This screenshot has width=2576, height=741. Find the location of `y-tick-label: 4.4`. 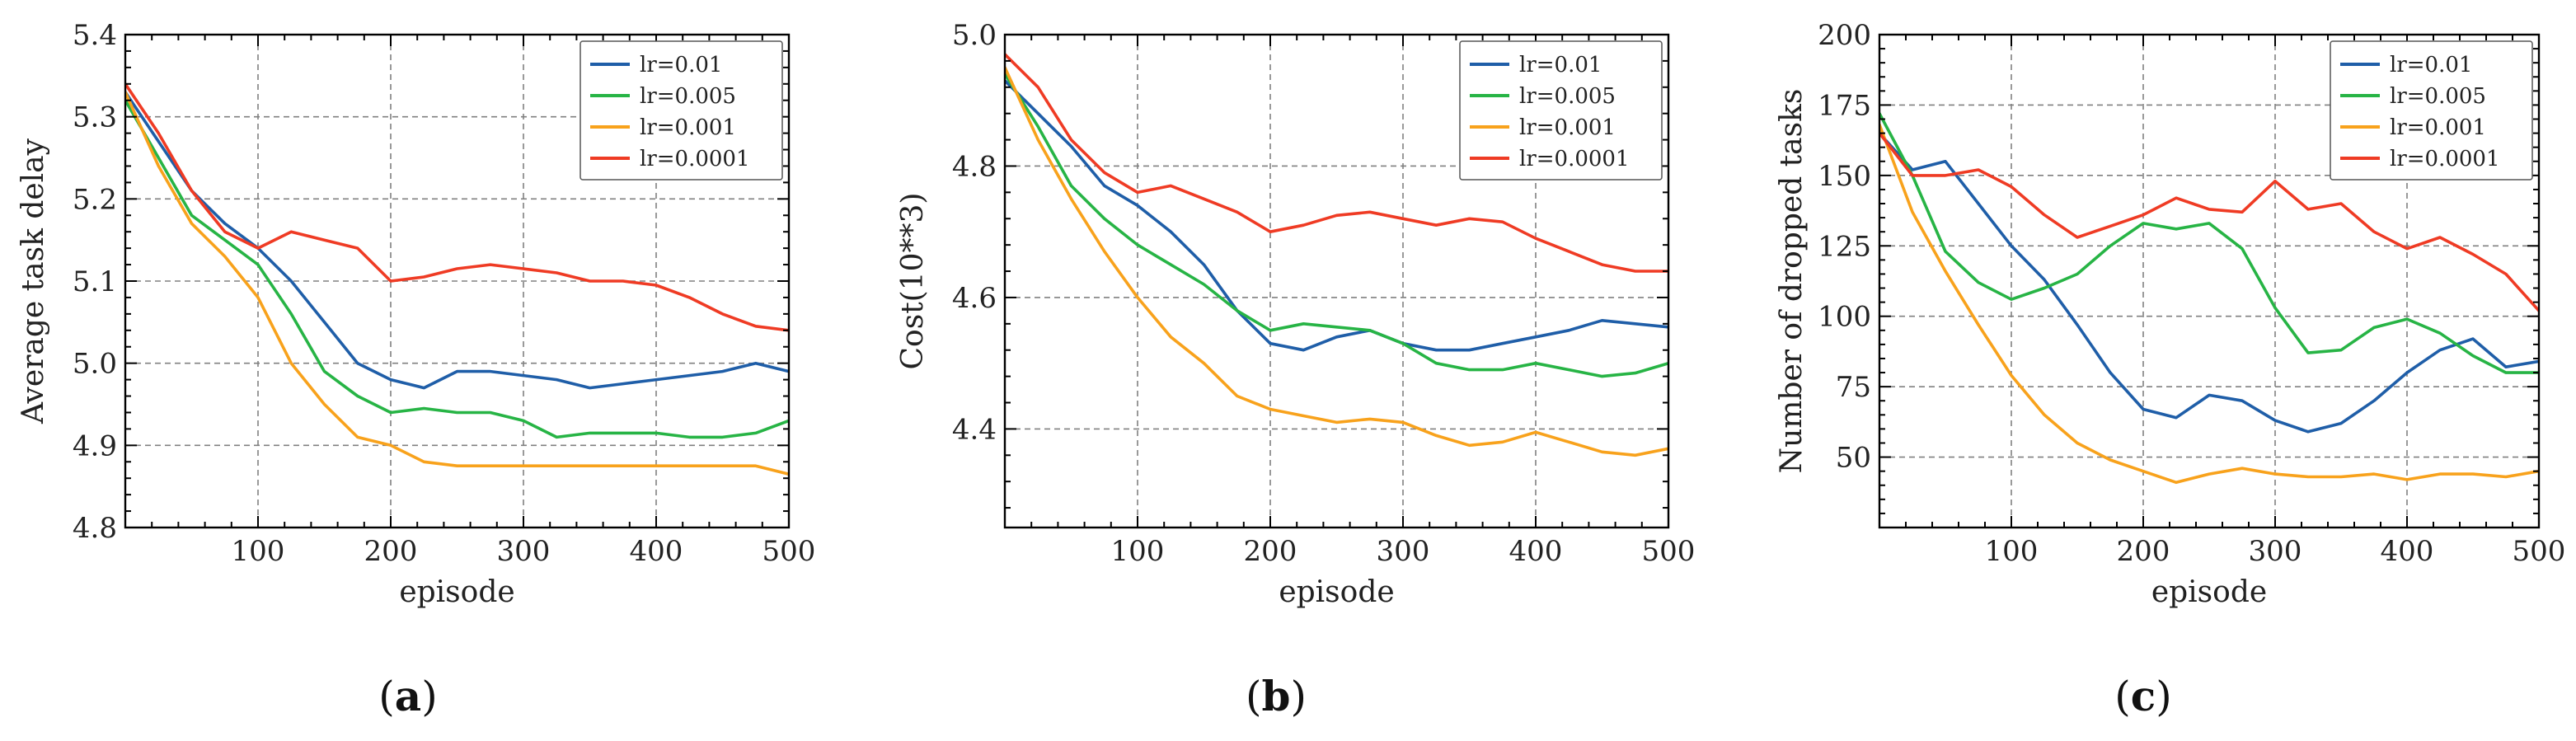

y-tick-label: 4.4 is located at coordinates (975, 429).